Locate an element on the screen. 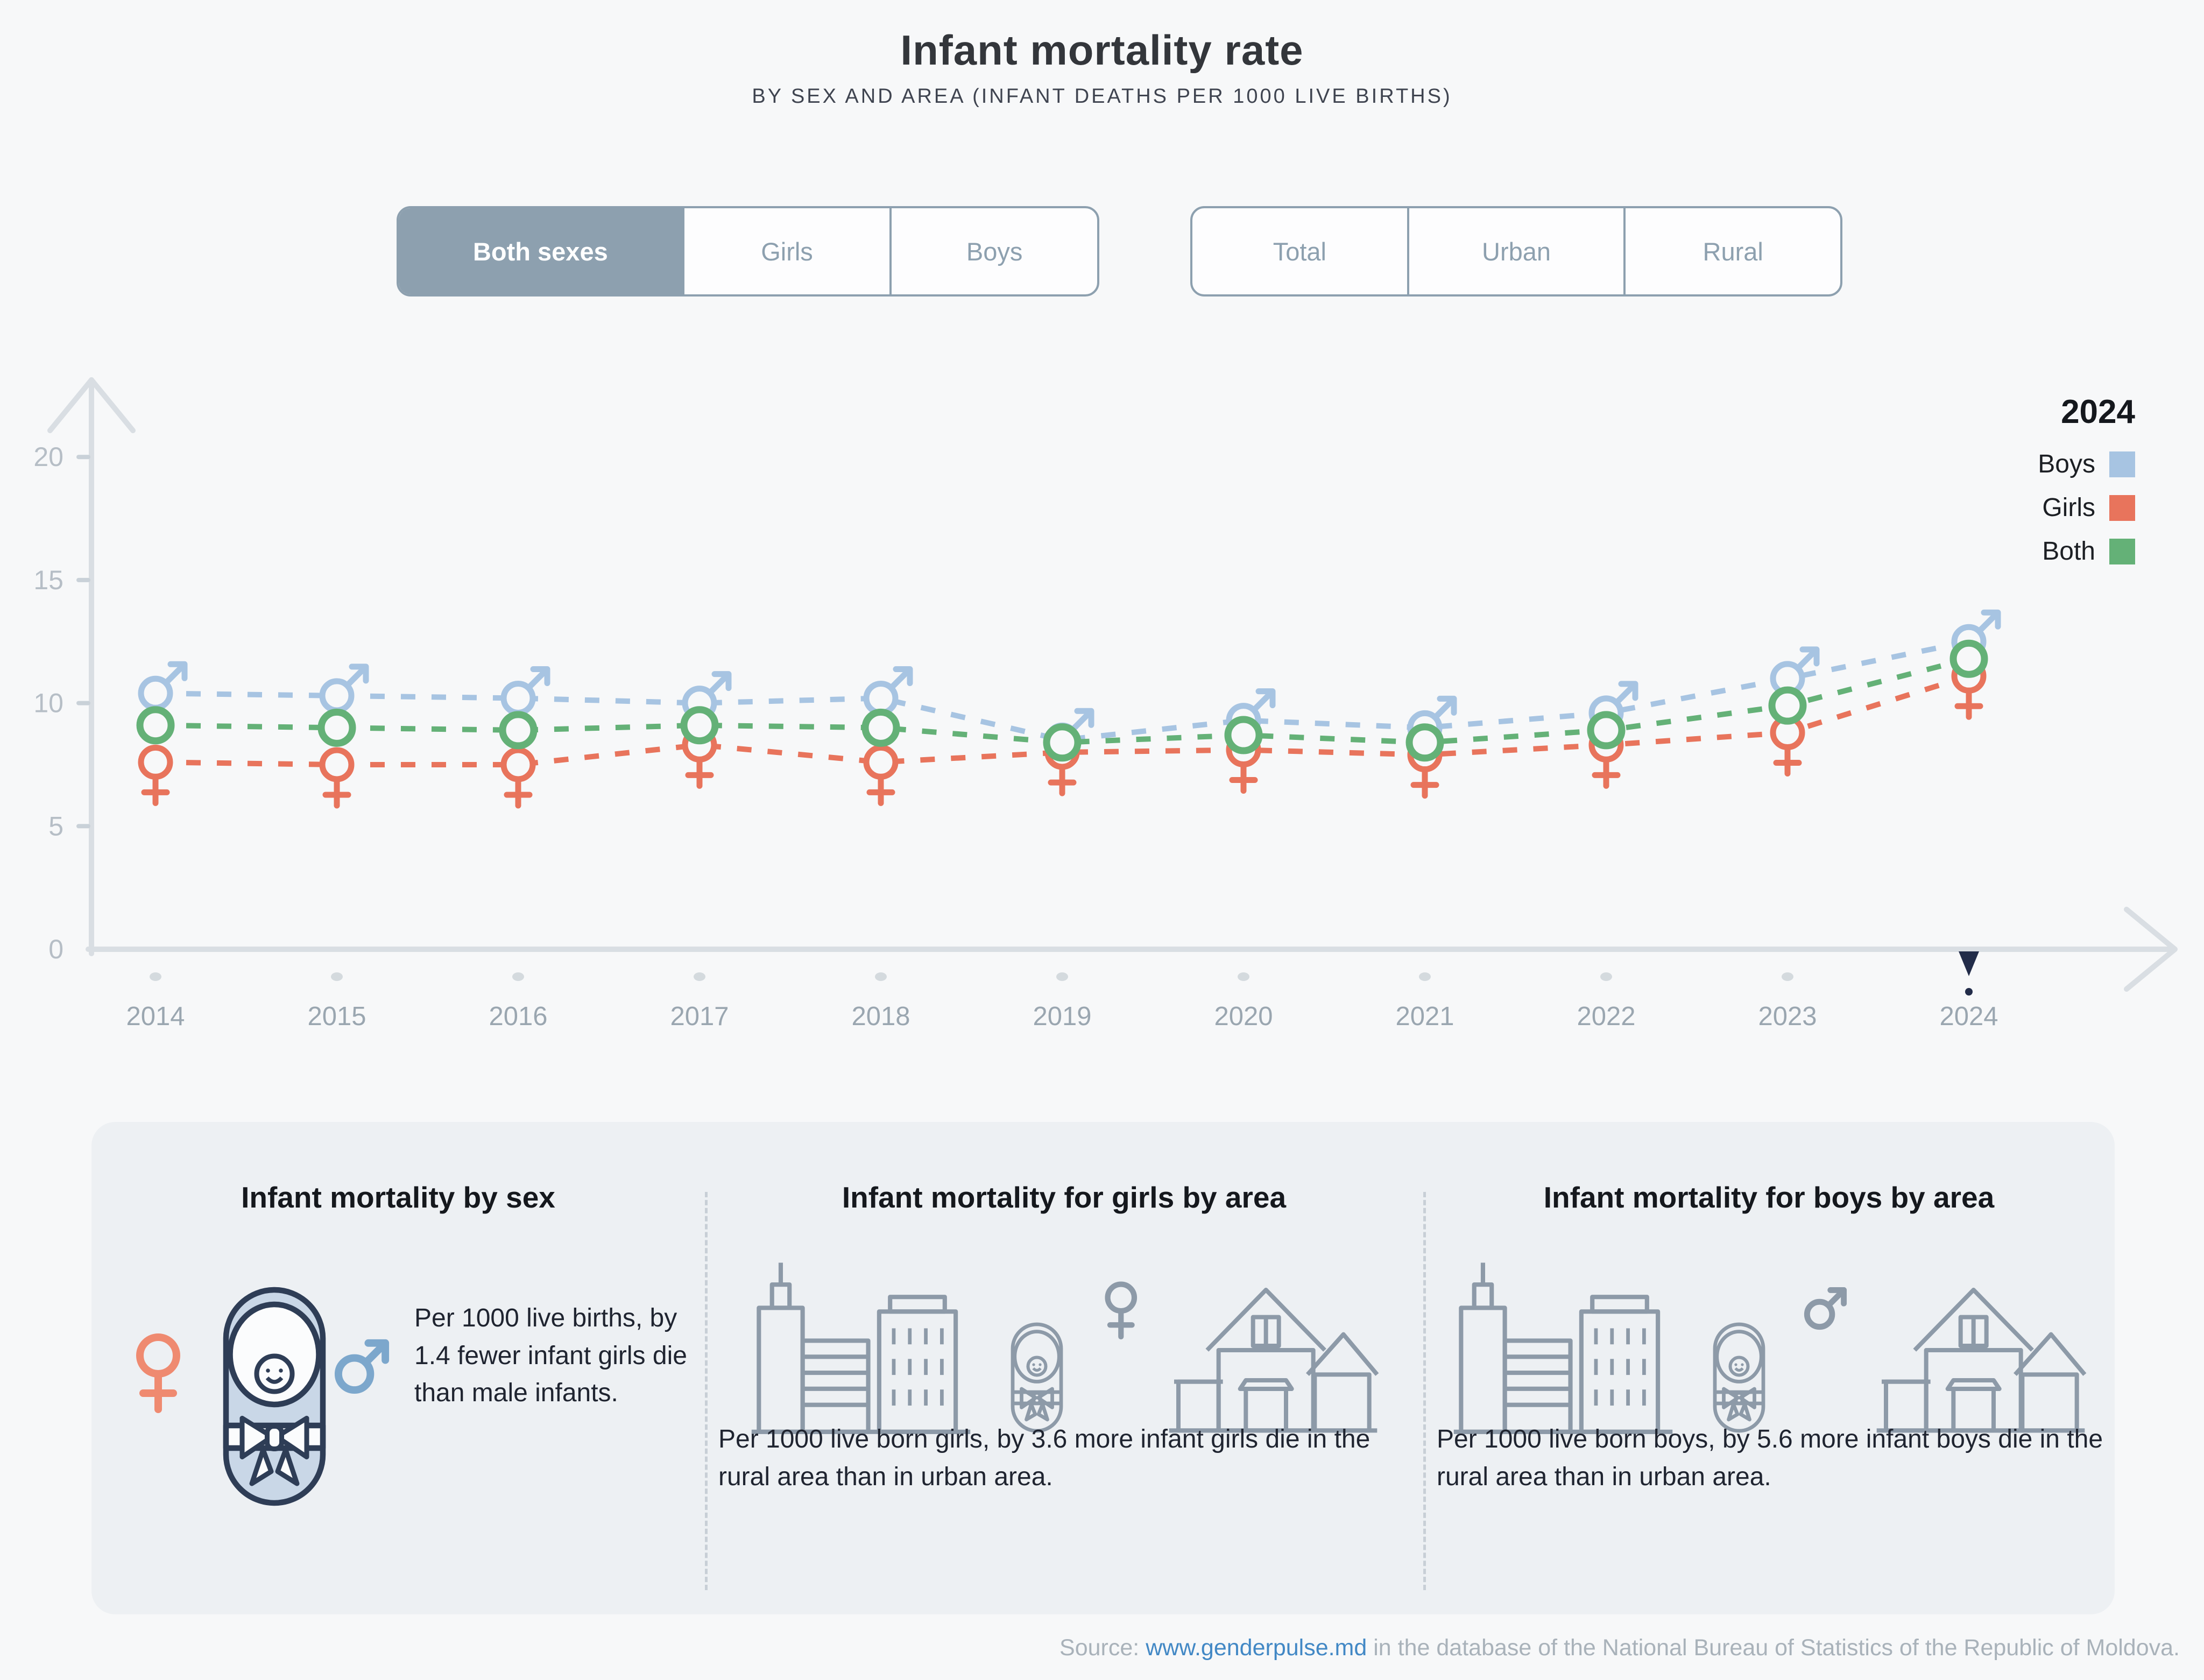 The image size is (2204, 1680). y-tick-label: 20 is located at coordinates (48, 457).